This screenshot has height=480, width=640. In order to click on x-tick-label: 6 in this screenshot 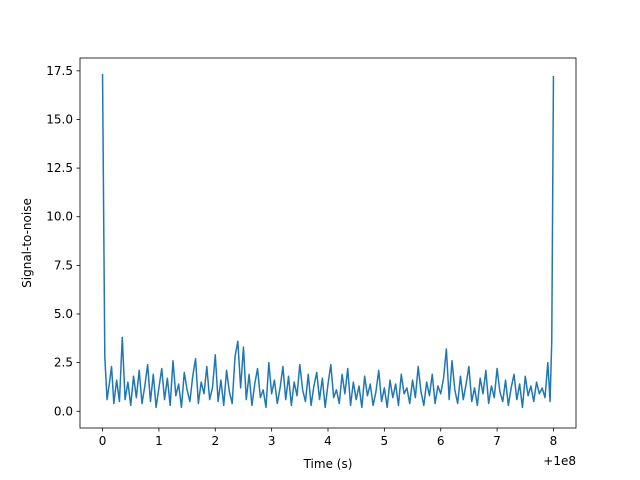, I will do `click(441, 441)`.